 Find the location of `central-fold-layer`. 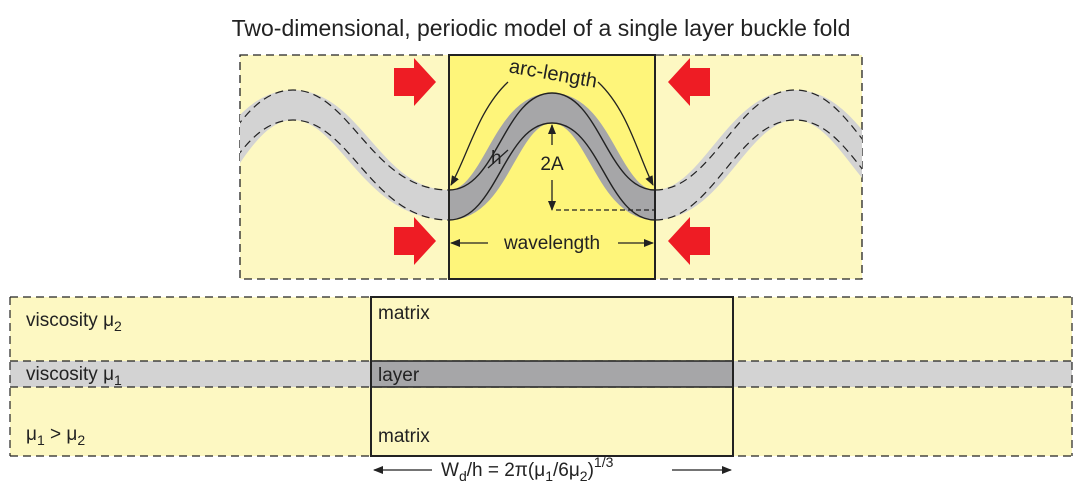

central-fold-layer is located at coordinates (552, 156).